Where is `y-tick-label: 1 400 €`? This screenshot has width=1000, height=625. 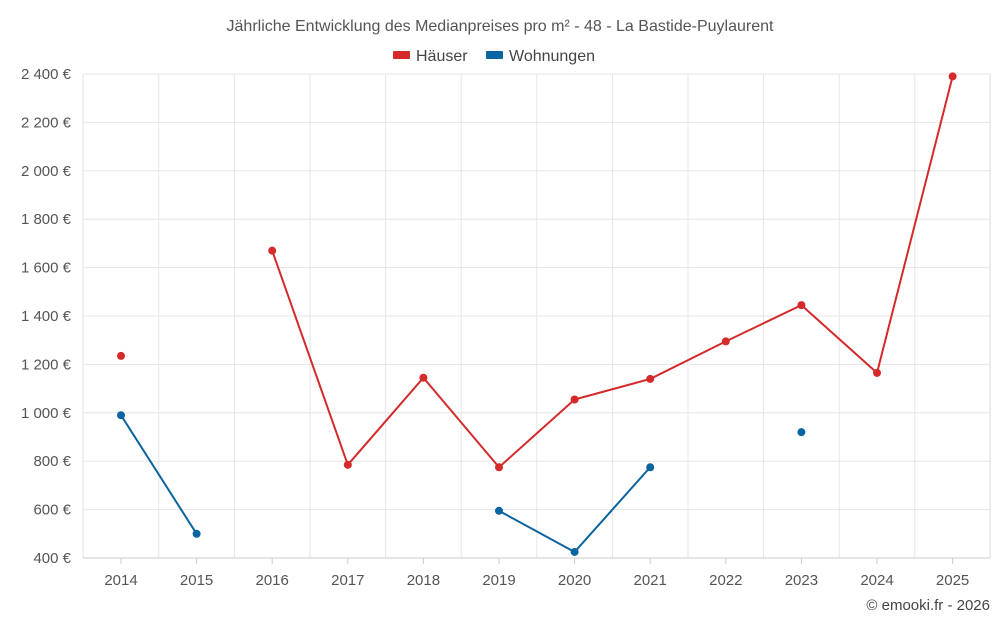 y-tick-label: 1 400 € is located at coordinates (46, 316).